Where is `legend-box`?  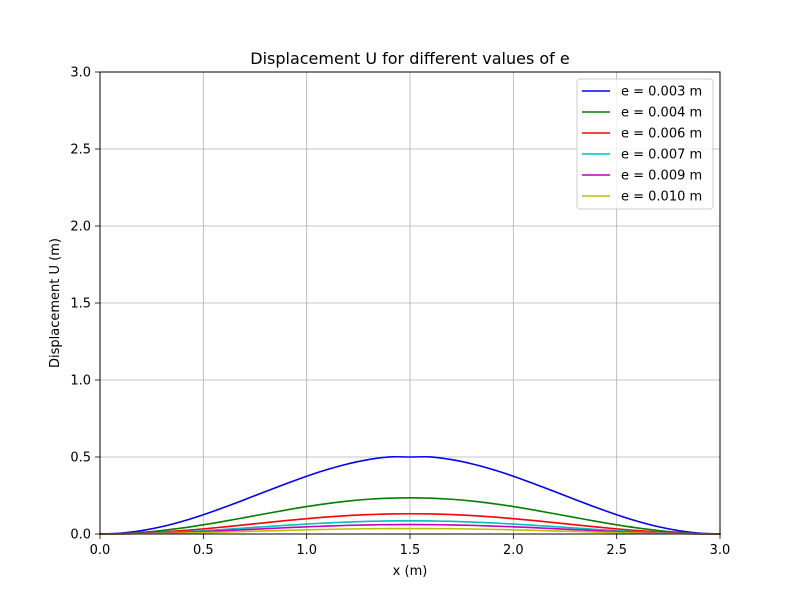
legend-box is located at coordinates (645, 144).